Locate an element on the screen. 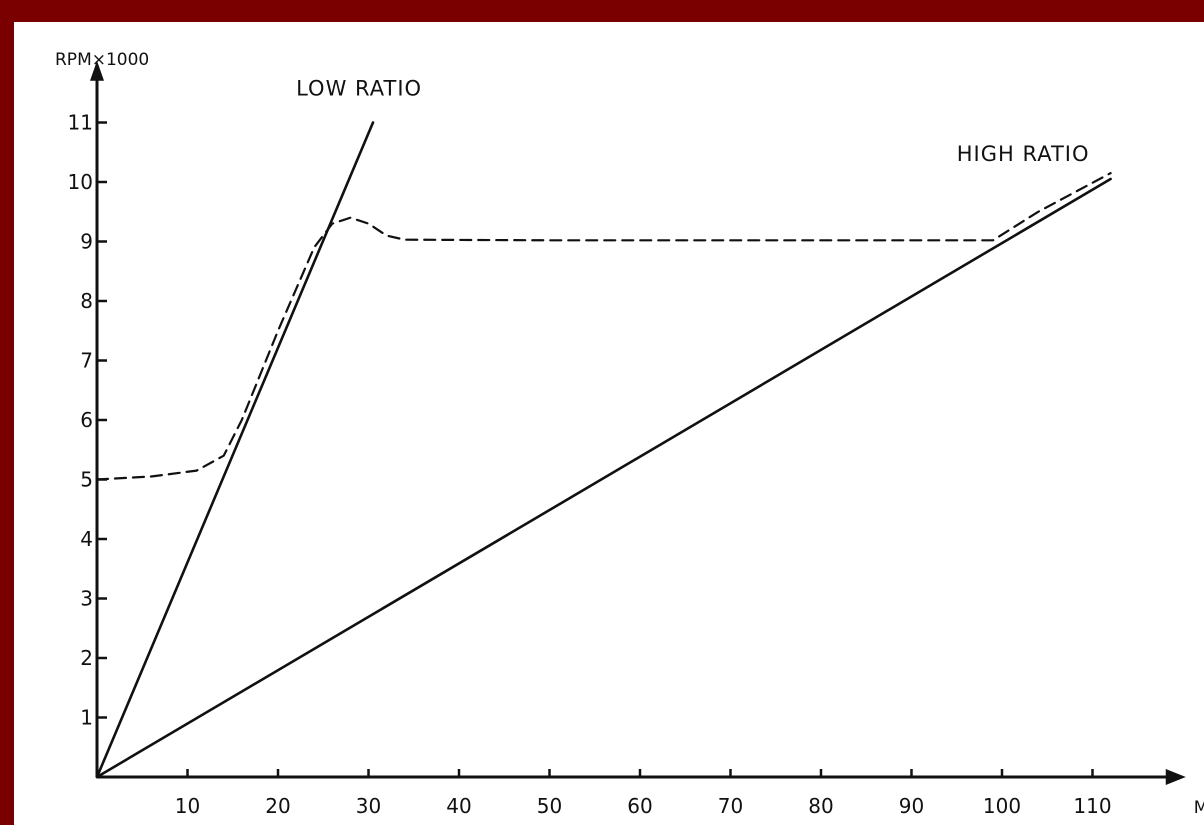 This screenshot has width=1204, height=825. y-tick-label: 5 is located at coordinates (86, 480).